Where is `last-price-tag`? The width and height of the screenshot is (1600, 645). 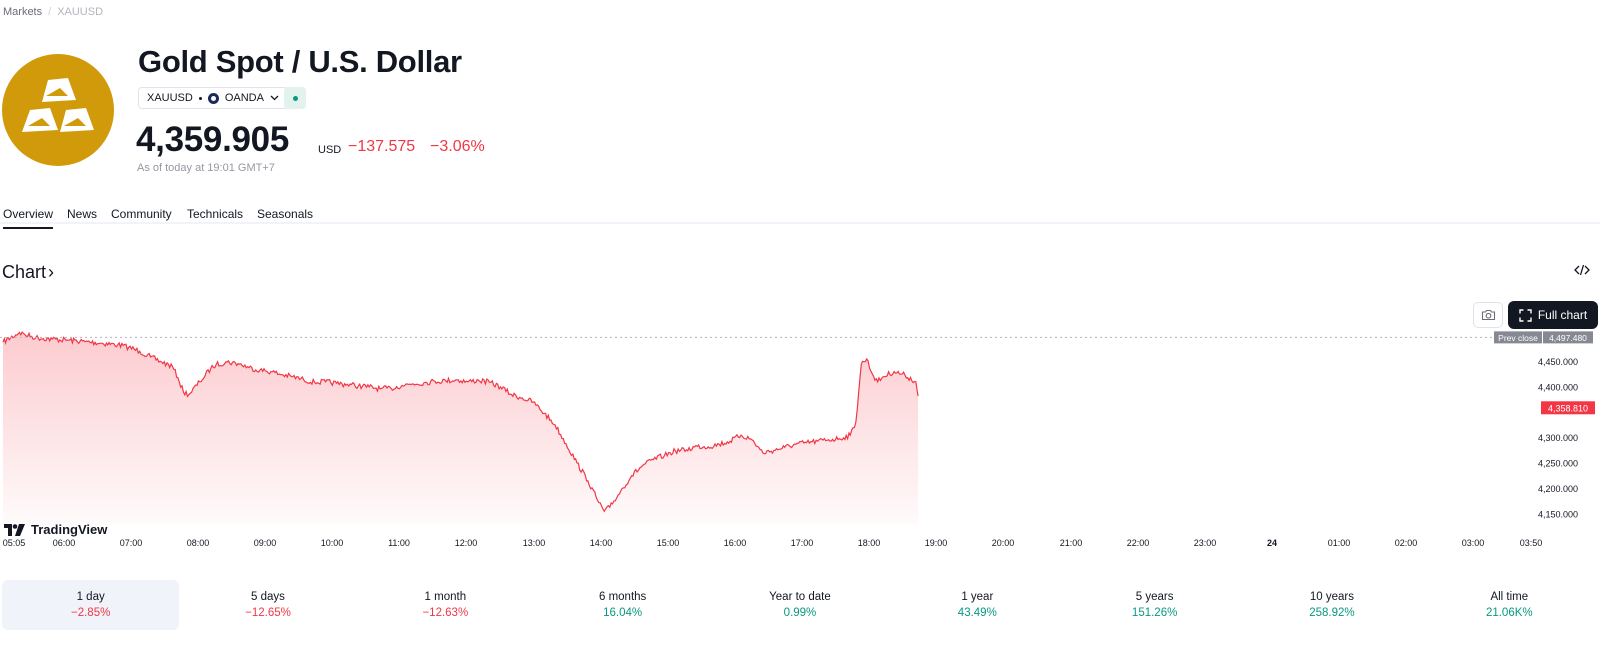 last-price-tag is located at coordinates (1568, 408).